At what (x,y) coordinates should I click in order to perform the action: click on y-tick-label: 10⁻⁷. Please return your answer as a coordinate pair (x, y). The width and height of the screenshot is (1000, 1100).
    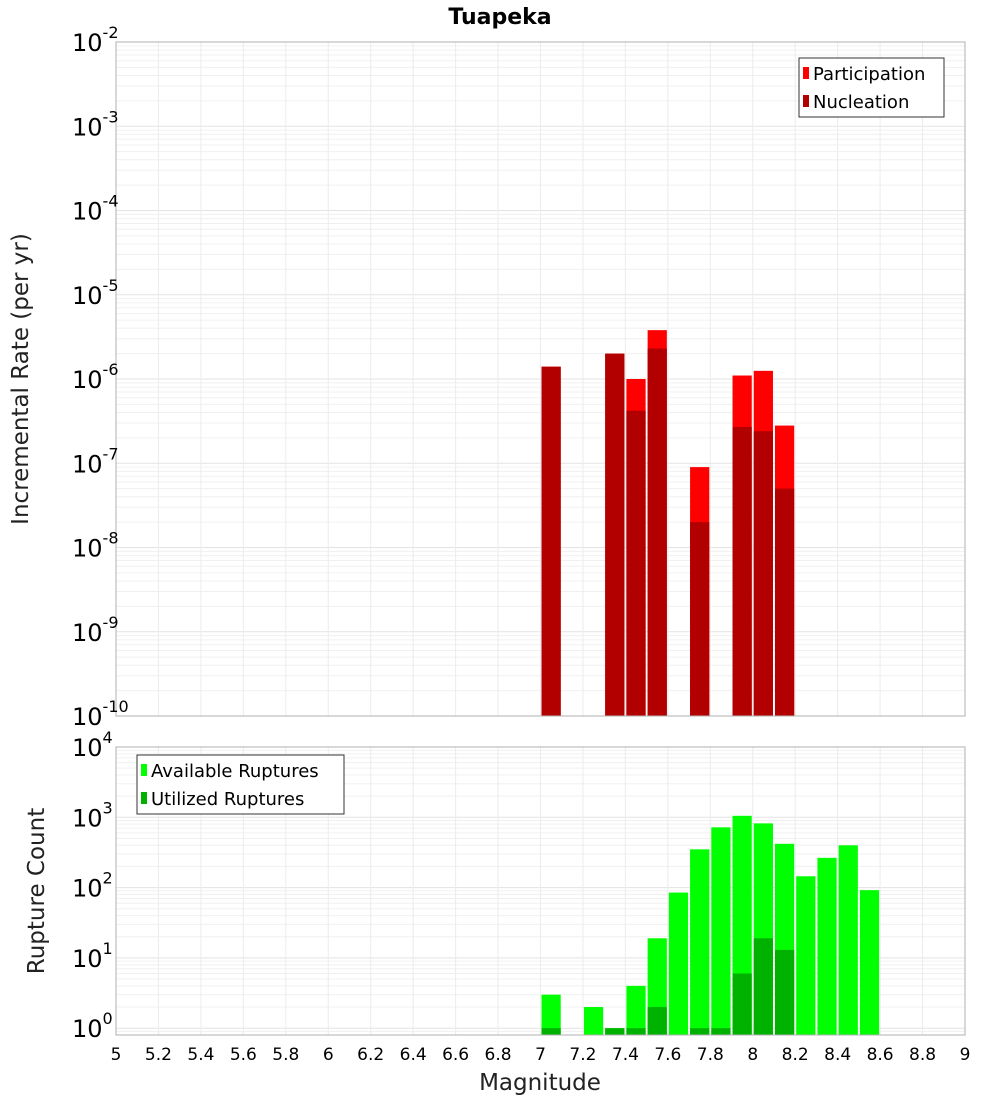
    Looking at the image, I should click on (95, 461).